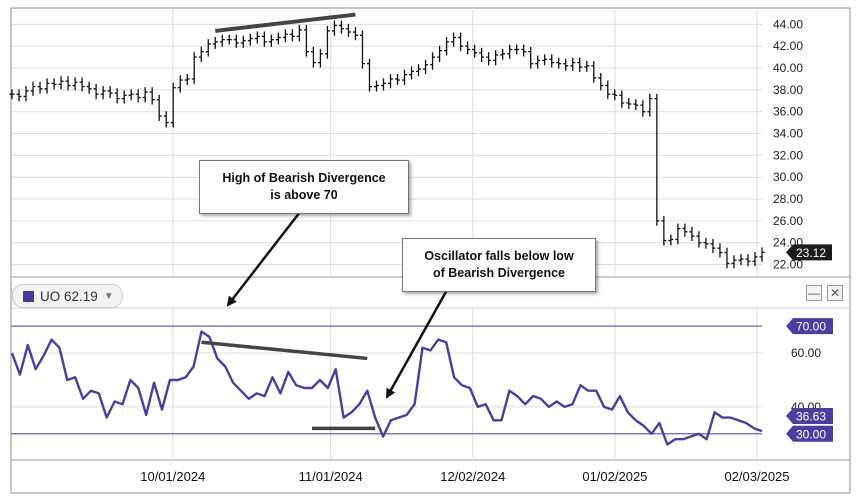 The image size is (861, 504). Describe the element at coordinates (788, 221) in the screenshot. I see `price-y-tick-label: 26.00` at that location.